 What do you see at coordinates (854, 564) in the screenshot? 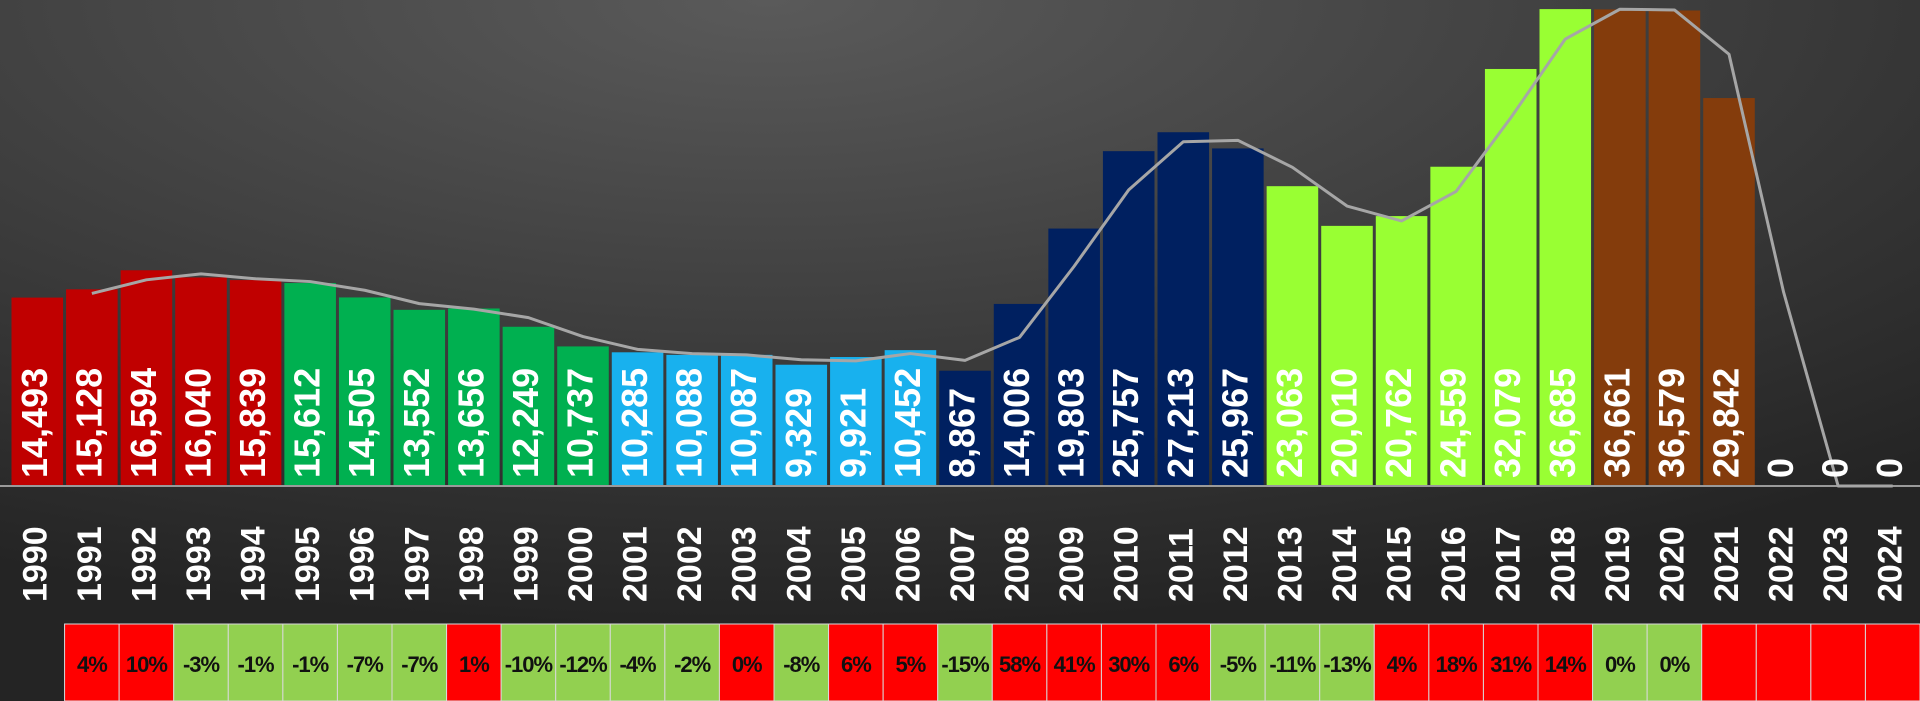
I see `year-label: 2005` at bounding box center [854, 564].